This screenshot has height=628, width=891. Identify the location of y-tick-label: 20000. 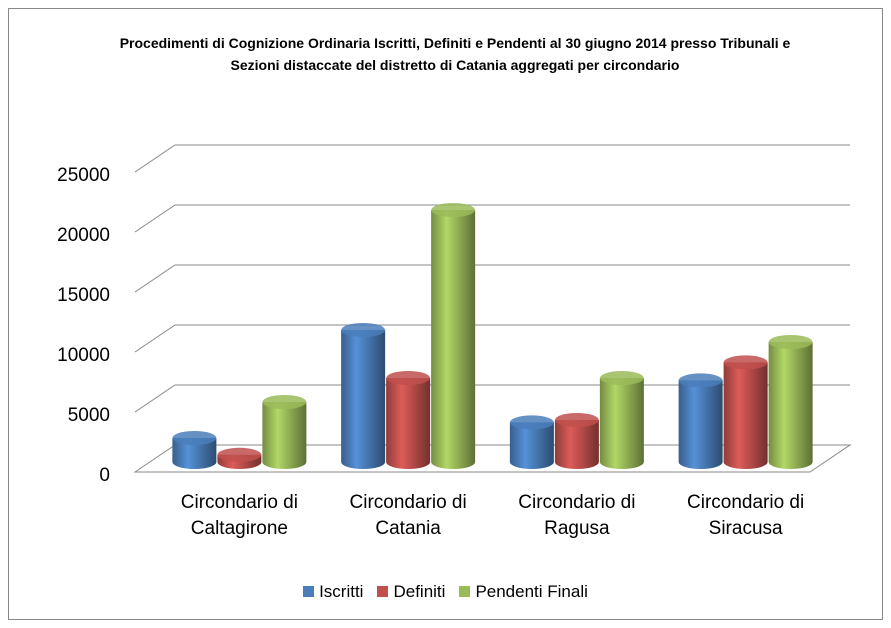
(83, 235).